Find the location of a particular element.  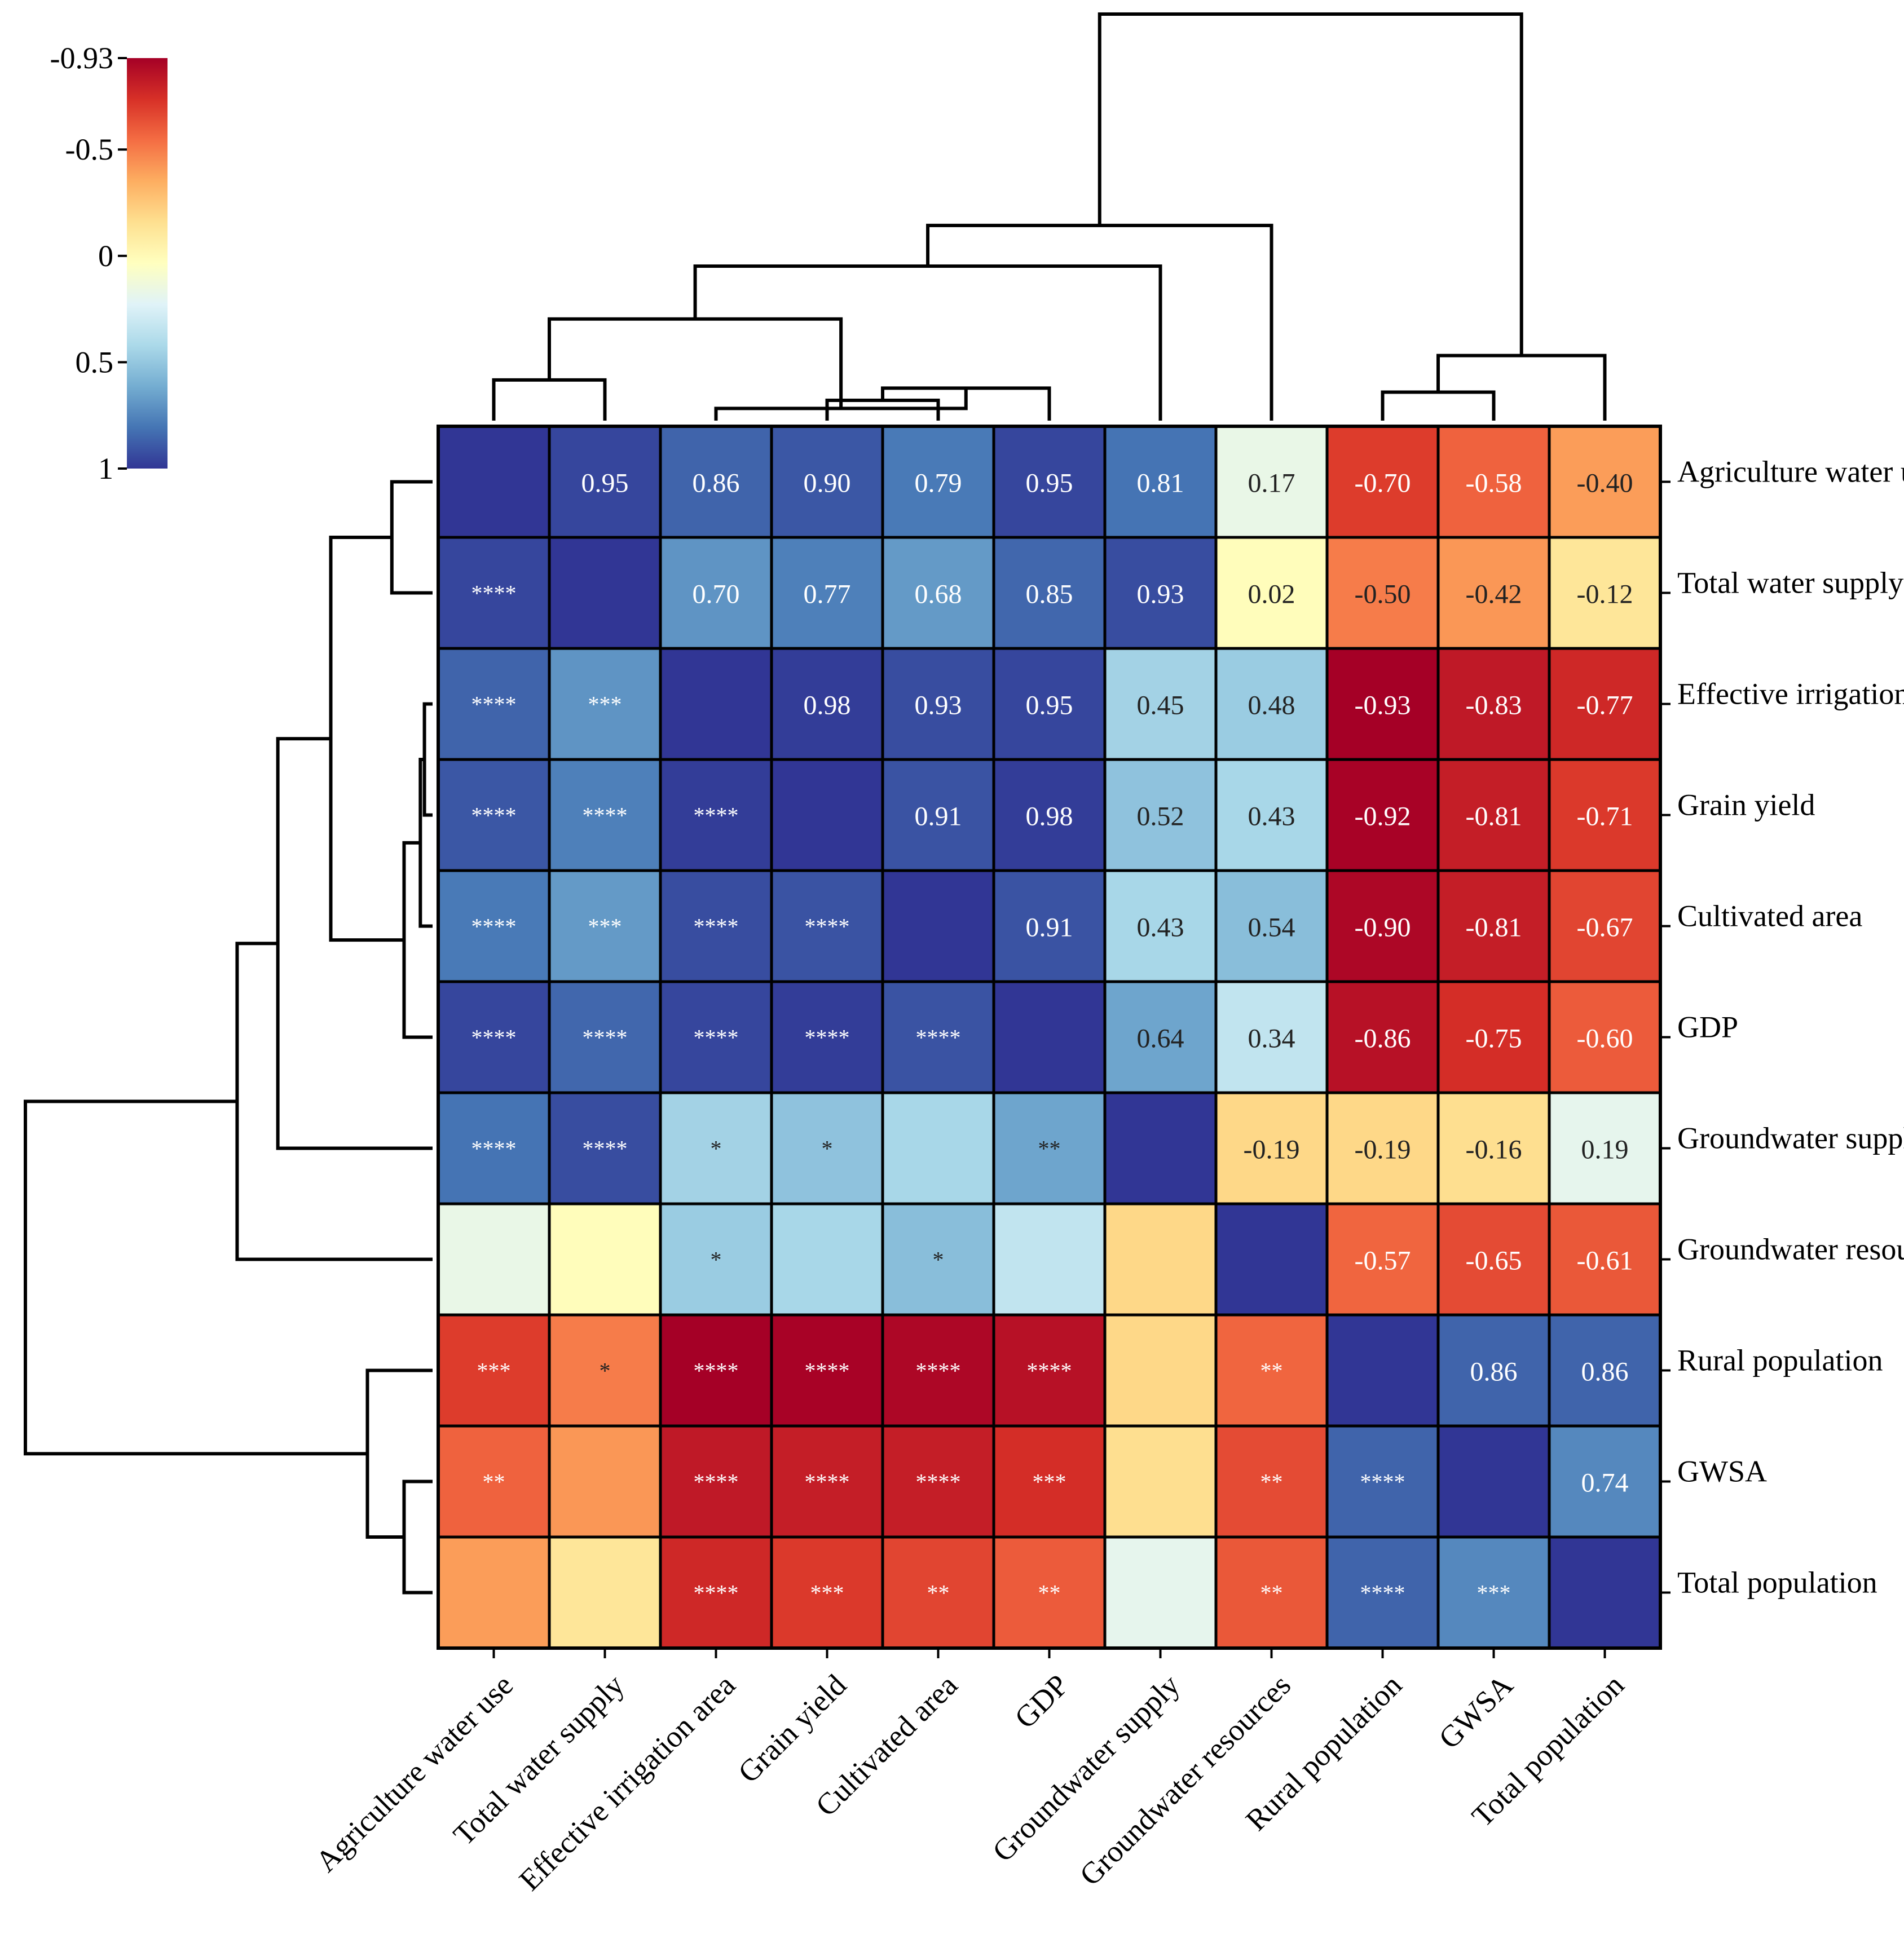

data-label: -0.19 is located at coordinates (1272, 1150).